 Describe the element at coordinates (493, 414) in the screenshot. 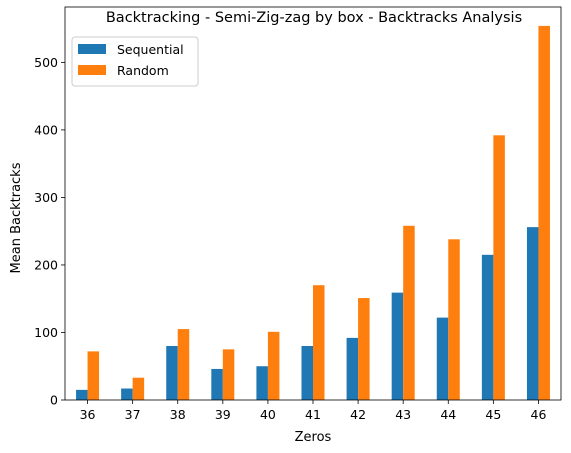

I see `x-tick-label: 45` at that location.